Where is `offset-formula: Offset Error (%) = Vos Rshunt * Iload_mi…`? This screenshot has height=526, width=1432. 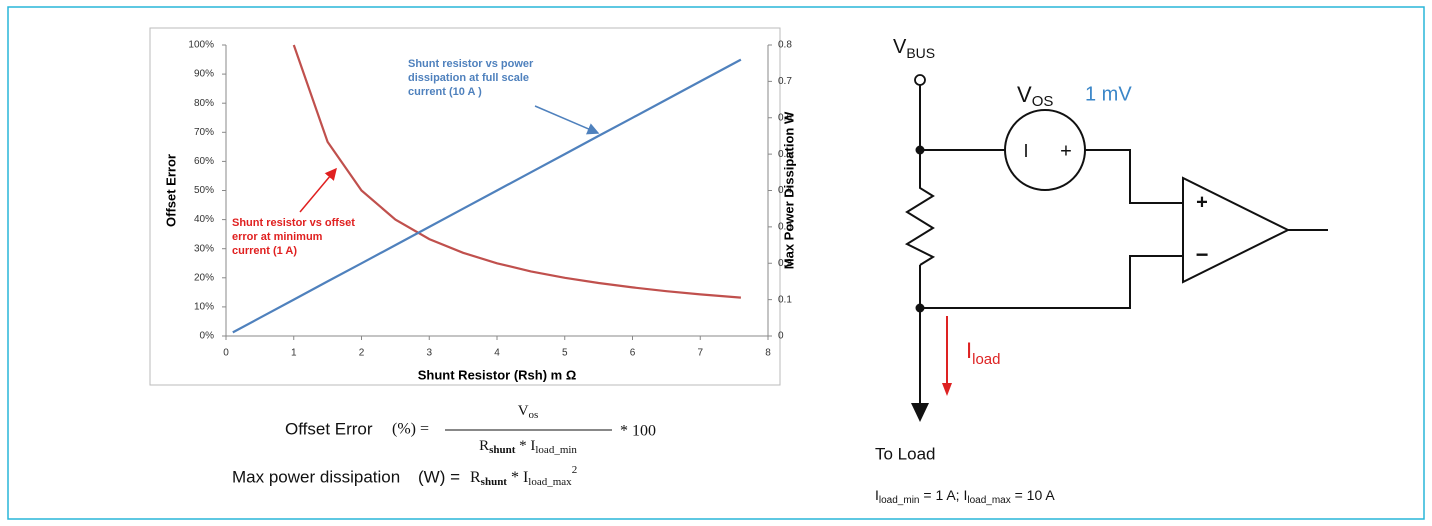
offset-formula: Offset Error (%) = Vos Rshunt * Iload_mi… is located at coordinates (470, 429).